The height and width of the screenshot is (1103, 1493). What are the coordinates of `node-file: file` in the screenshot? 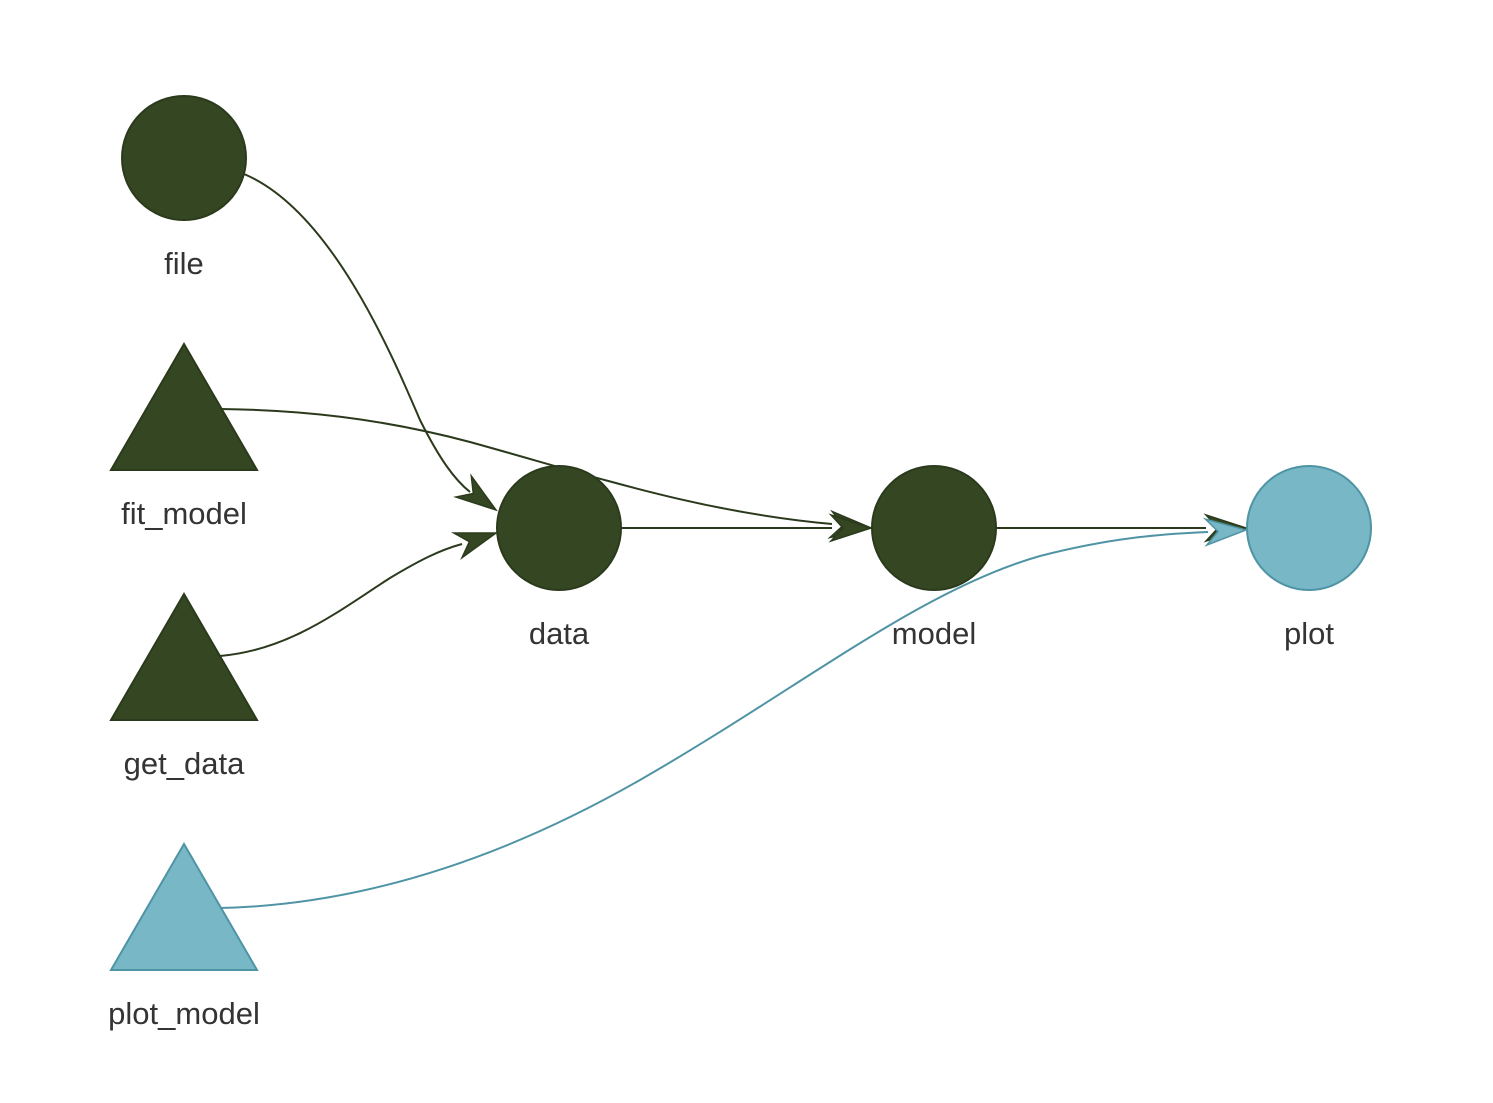 It's located at (184, 188).